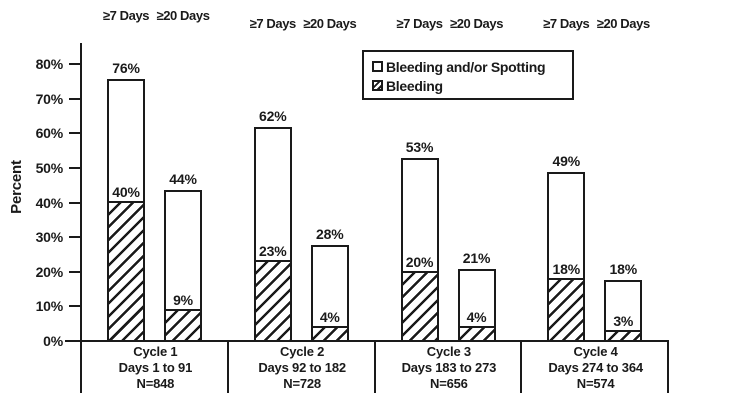 The image size is (734, 410). I want to click on legend-item-bleeding-and-or-spotting: Bleeding and/or Spotting, so click(472, 66).